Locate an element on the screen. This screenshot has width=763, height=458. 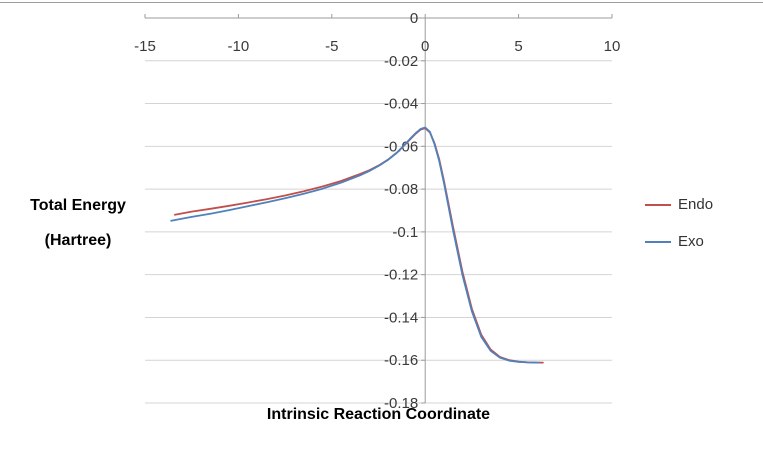
legend-label-exo: Exo is located at coordinates (691, 241).